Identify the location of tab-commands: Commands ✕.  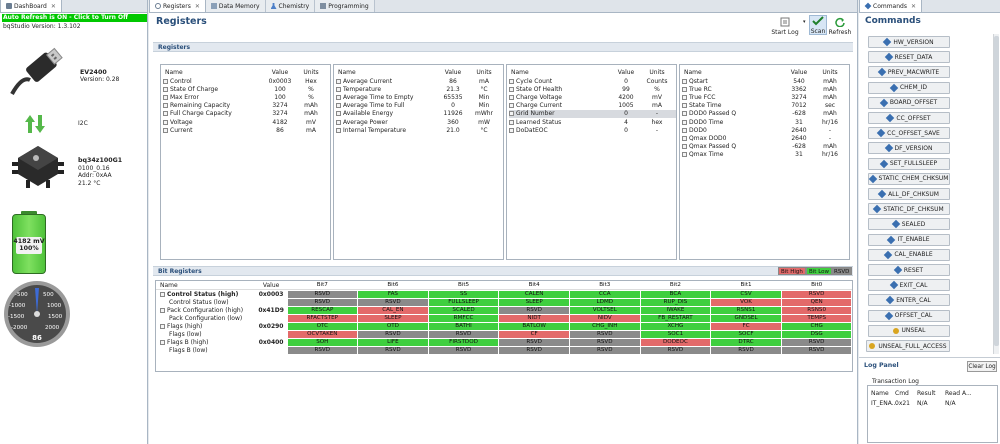
(890, 6).